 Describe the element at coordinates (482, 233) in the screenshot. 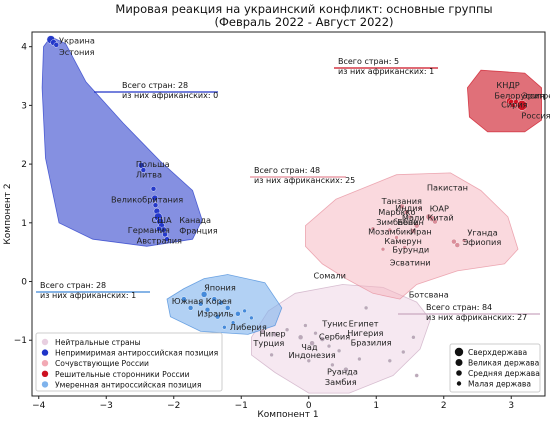

I see `country-label: Уганда` at that location.